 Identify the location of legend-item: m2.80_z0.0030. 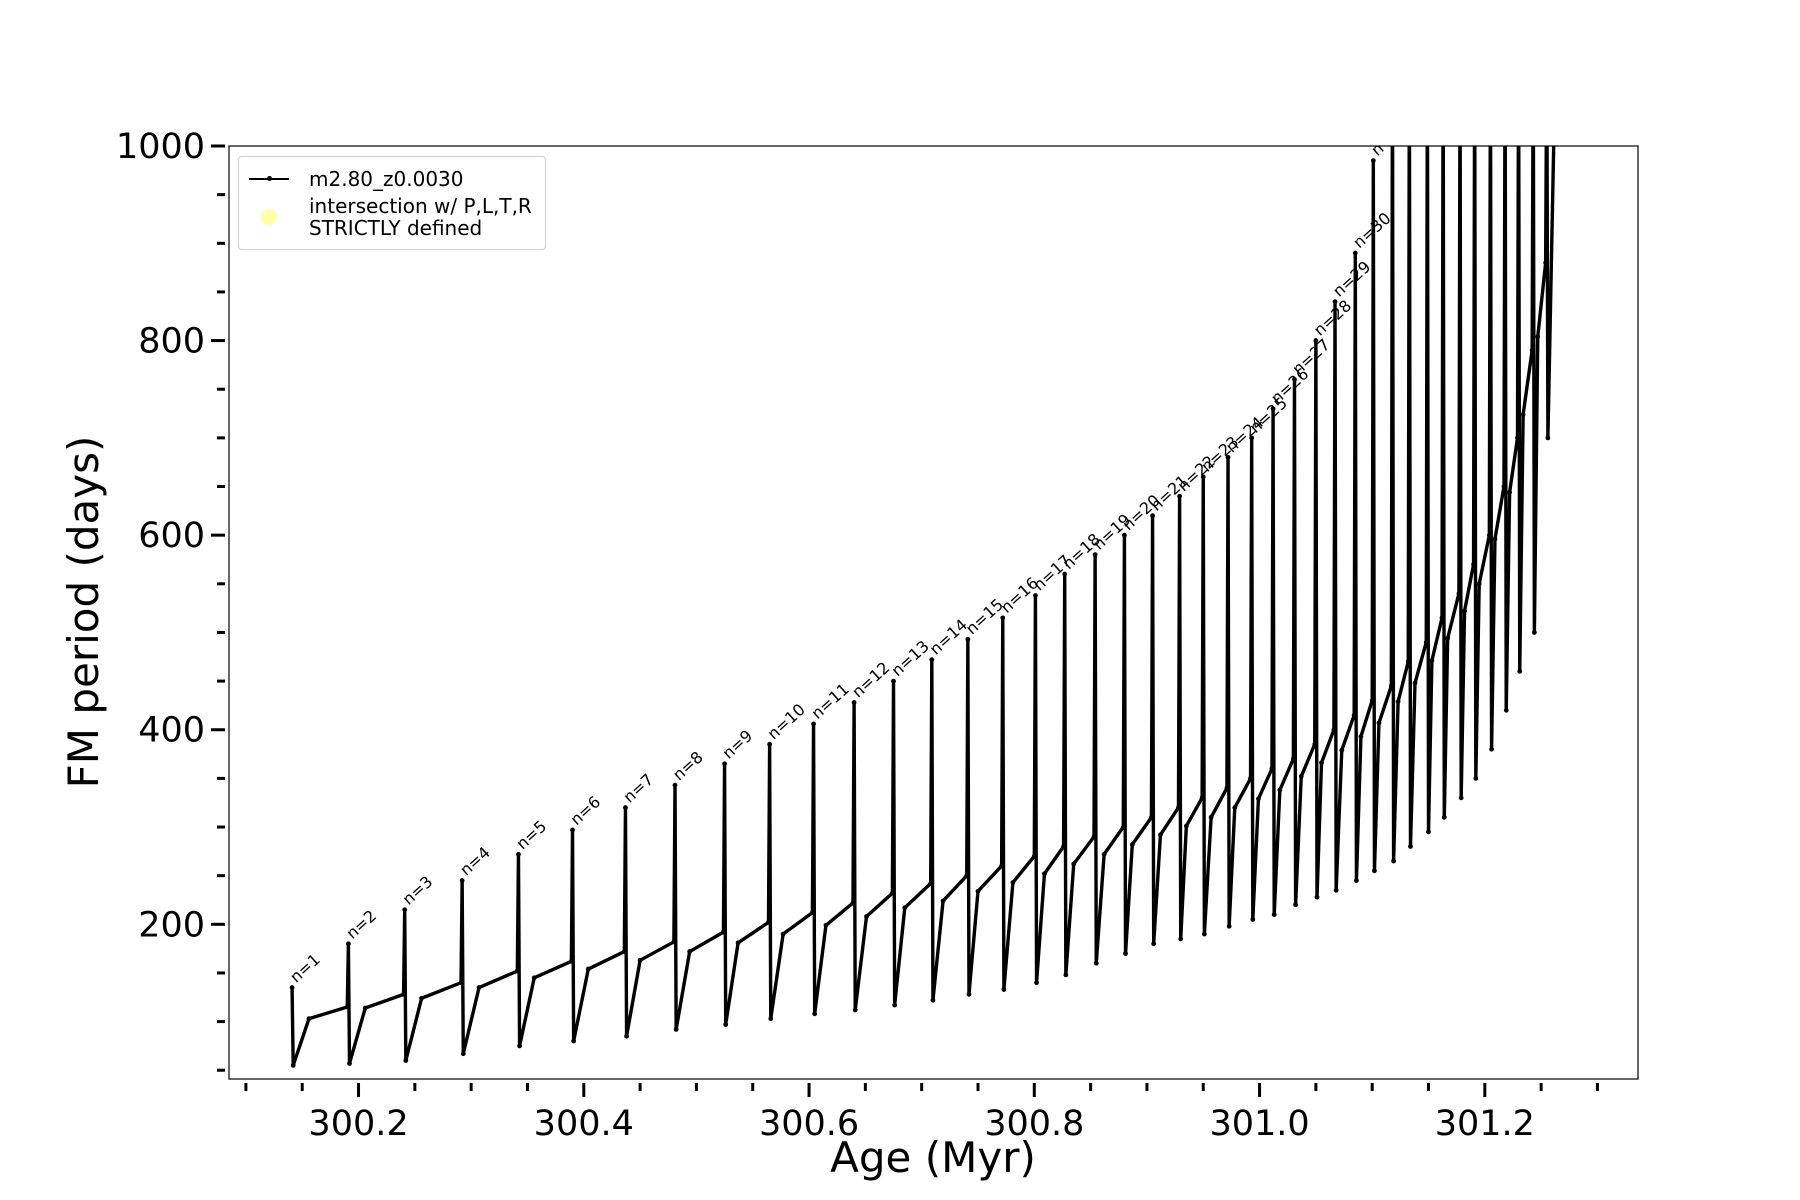
(392, 179).